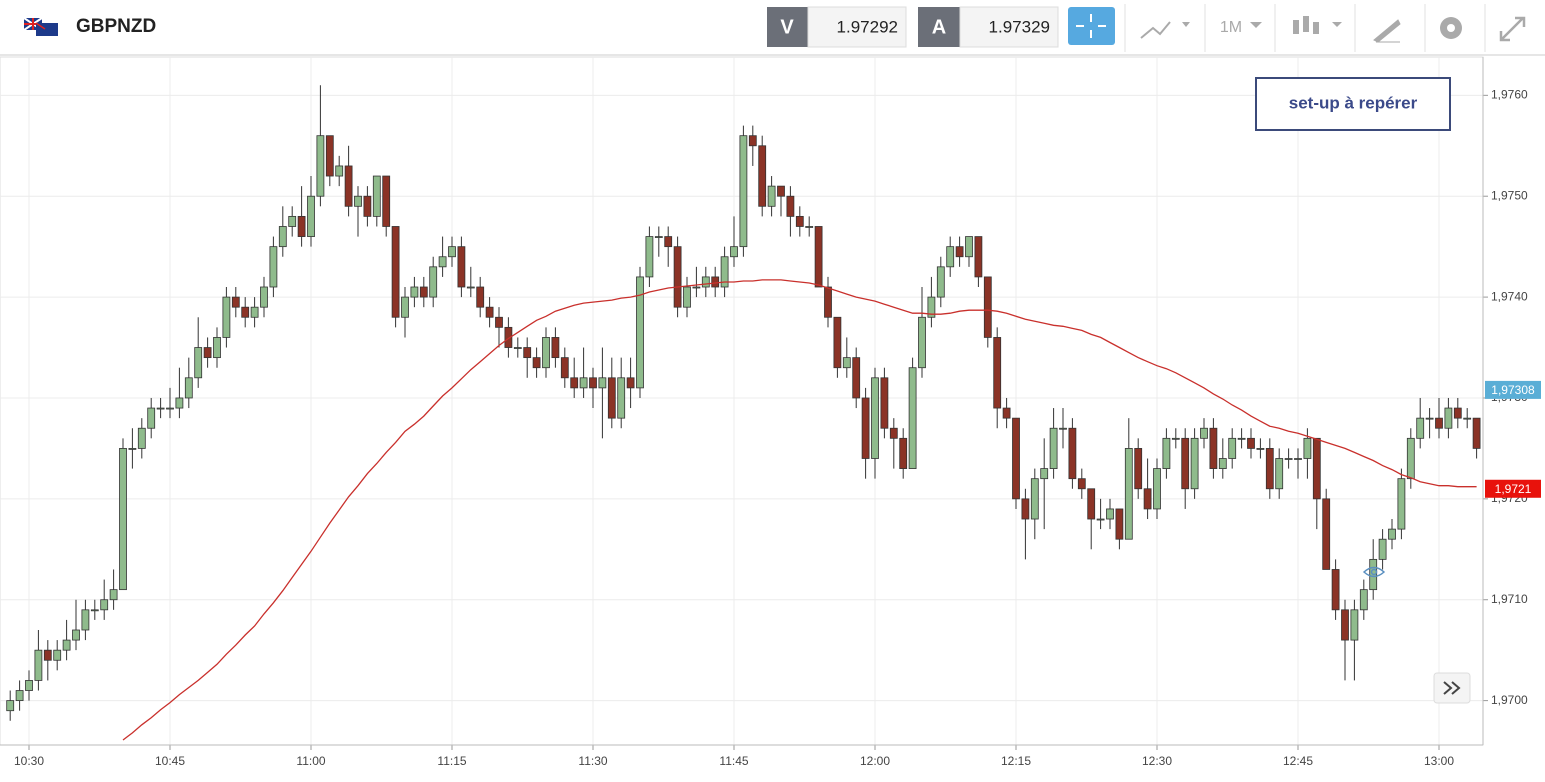 The image size is (1545, 782). I want to click on ma-badge, so click(1513, 488).